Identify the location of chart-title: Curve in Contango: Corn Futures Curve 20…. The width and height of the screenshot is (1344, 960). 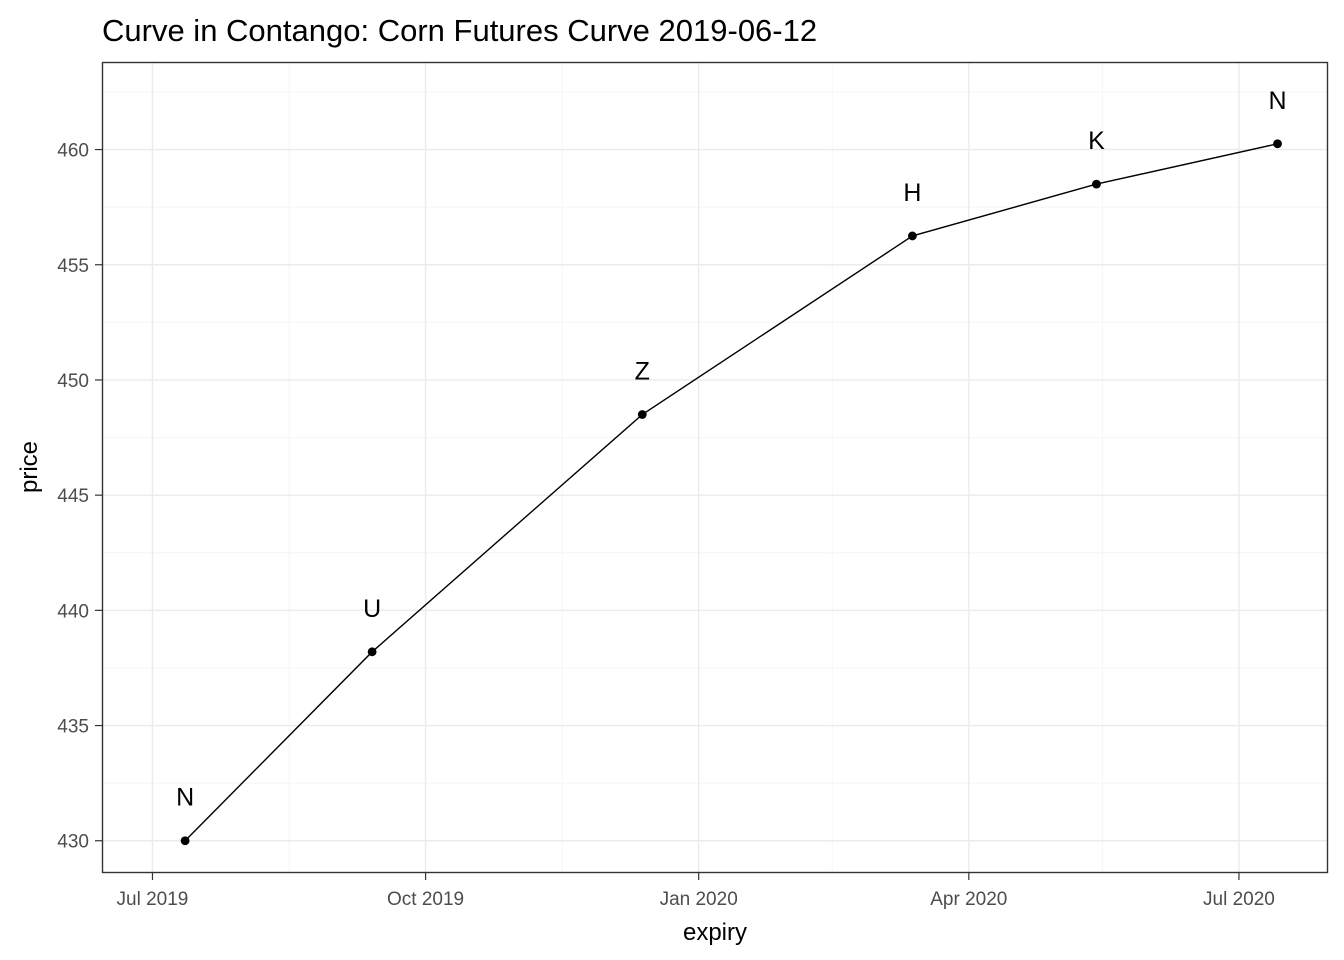
(459, 30).